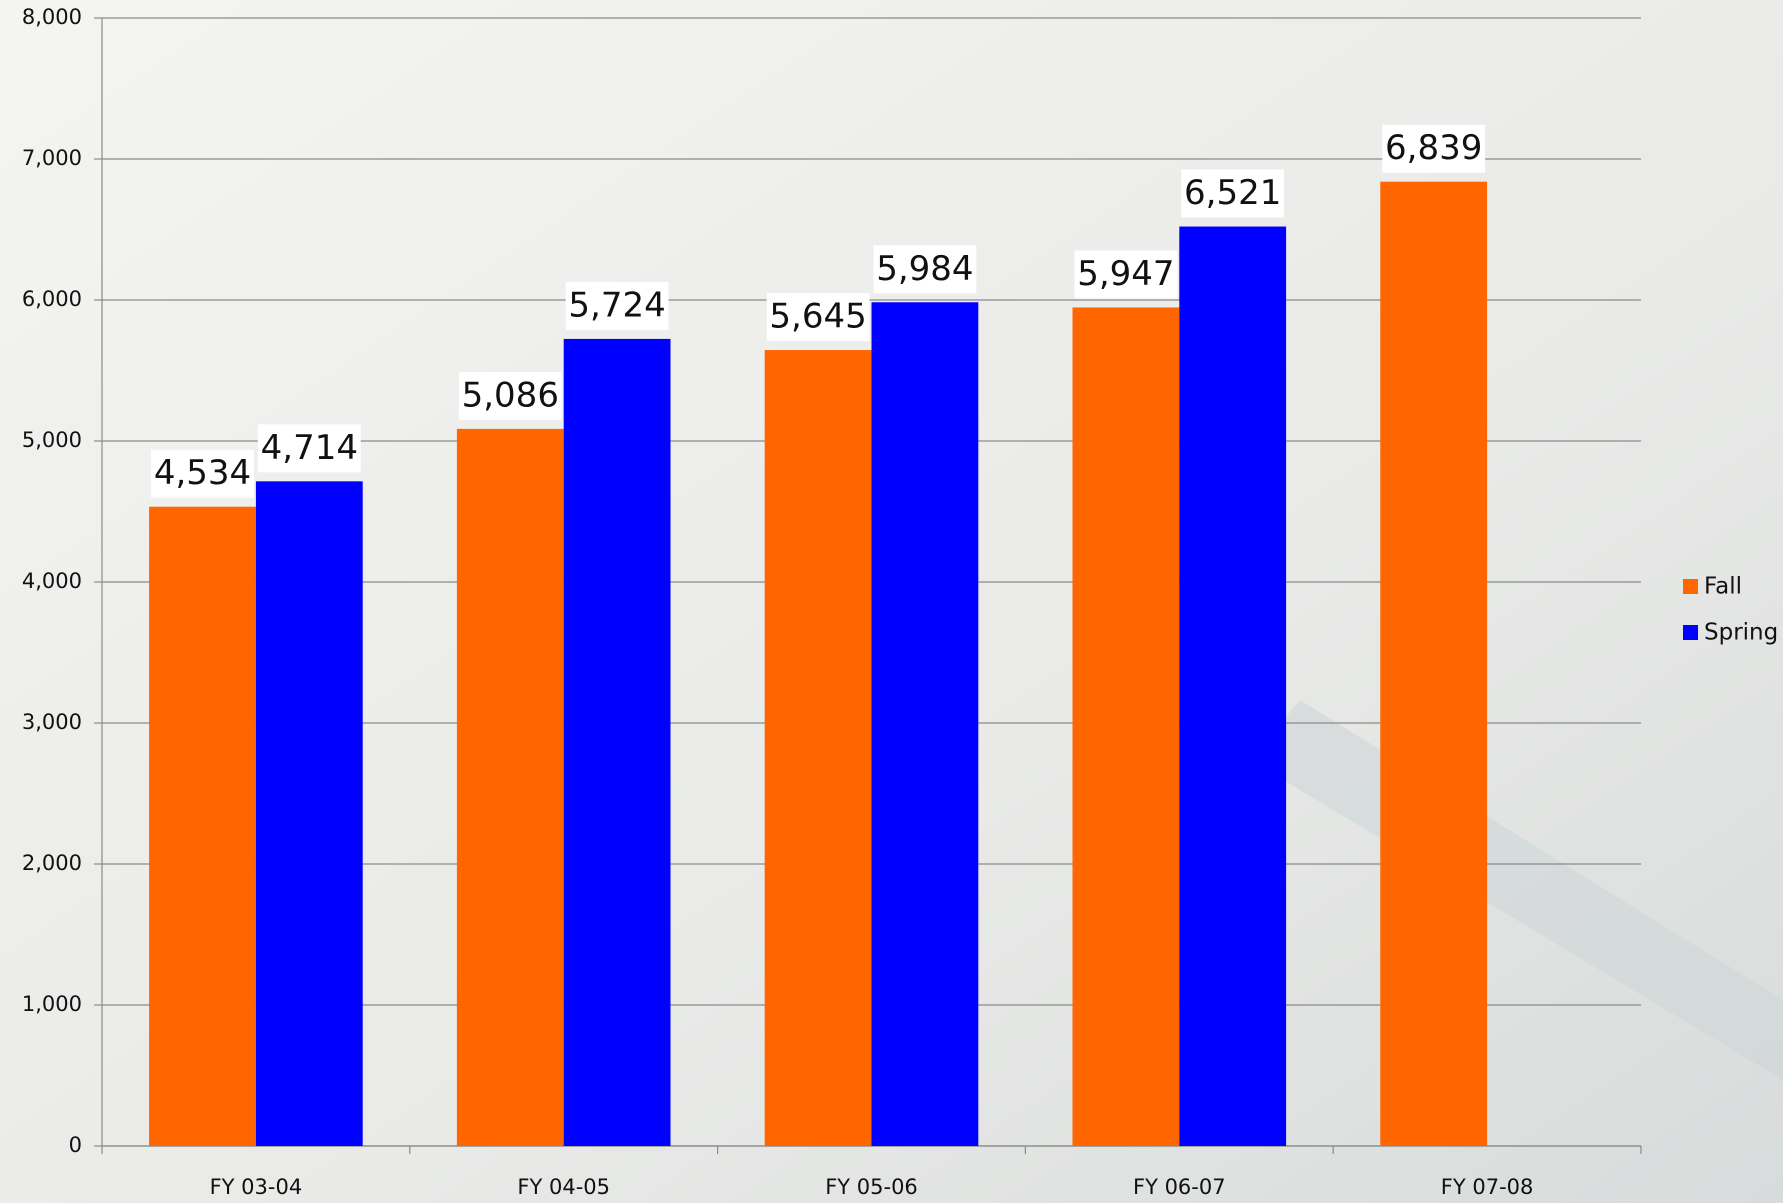  I want to click on value-label: 6,839, so click(1433, 148).